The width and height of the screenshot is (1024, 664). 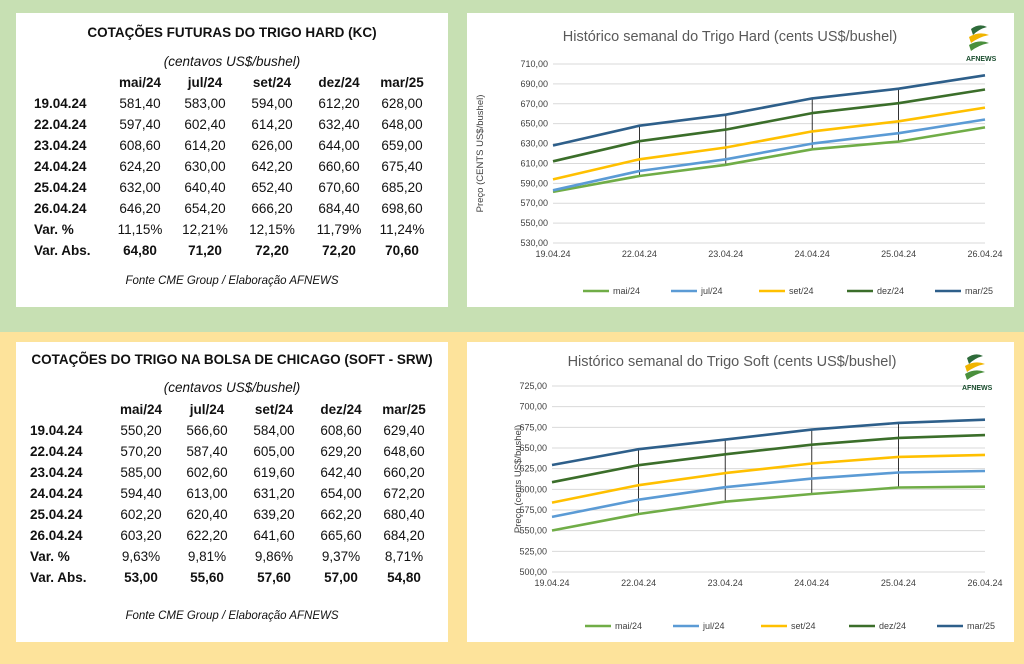 I want to click on table-cell: 71,20, so click(x=205, y=250).